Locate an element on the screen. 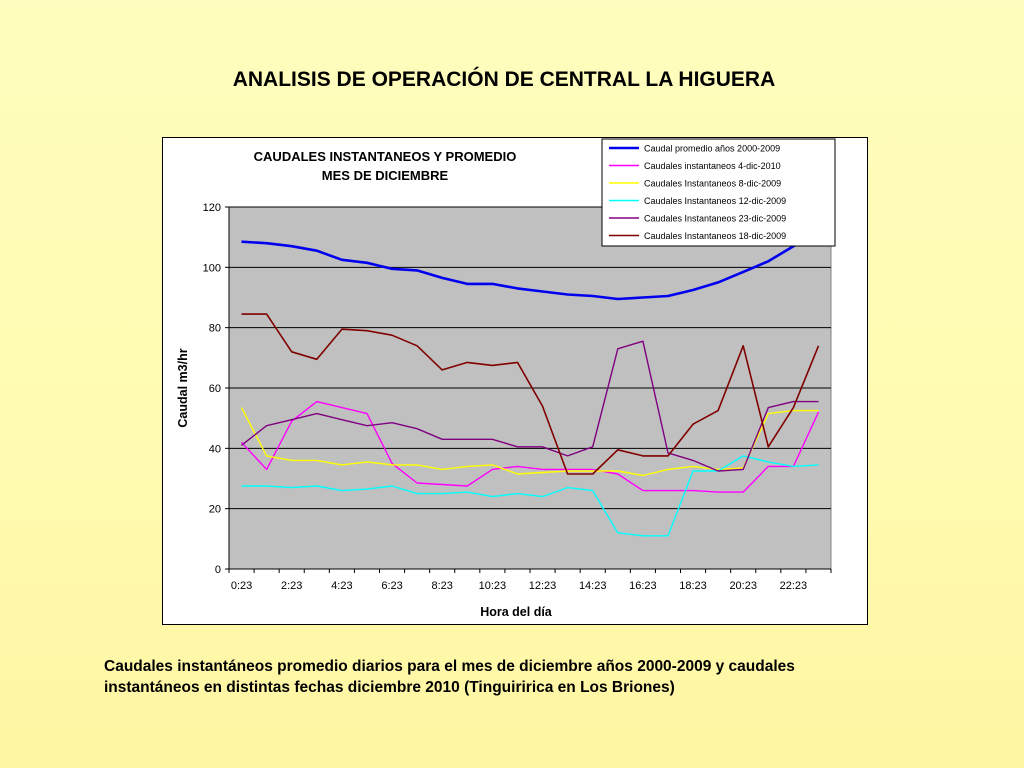 The image size is (1024, 768). legend-label: Caudales instantaneos 4-dic-2010 is located at coordinates (712, 166).